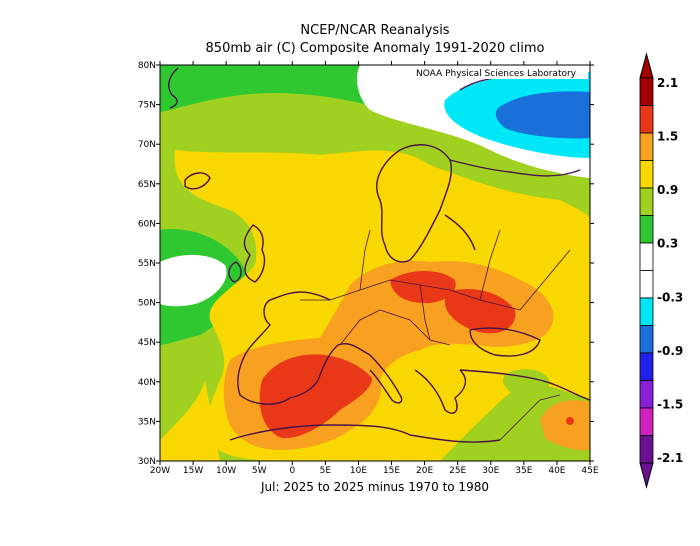  What do you see at coordinates (370, 373) in the screenshot?
I see `coast-italy` at bounding box center [370, 373].